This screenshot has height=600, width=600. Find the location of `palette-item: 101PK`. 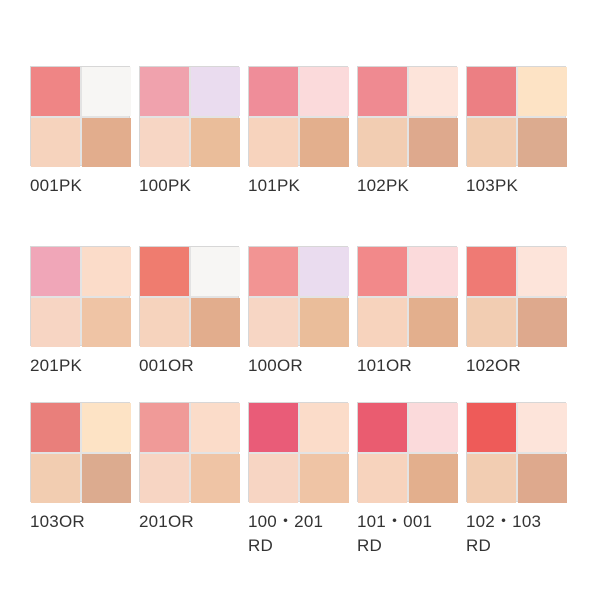

palette-item: 101PK is located at coordinates (302, 156).